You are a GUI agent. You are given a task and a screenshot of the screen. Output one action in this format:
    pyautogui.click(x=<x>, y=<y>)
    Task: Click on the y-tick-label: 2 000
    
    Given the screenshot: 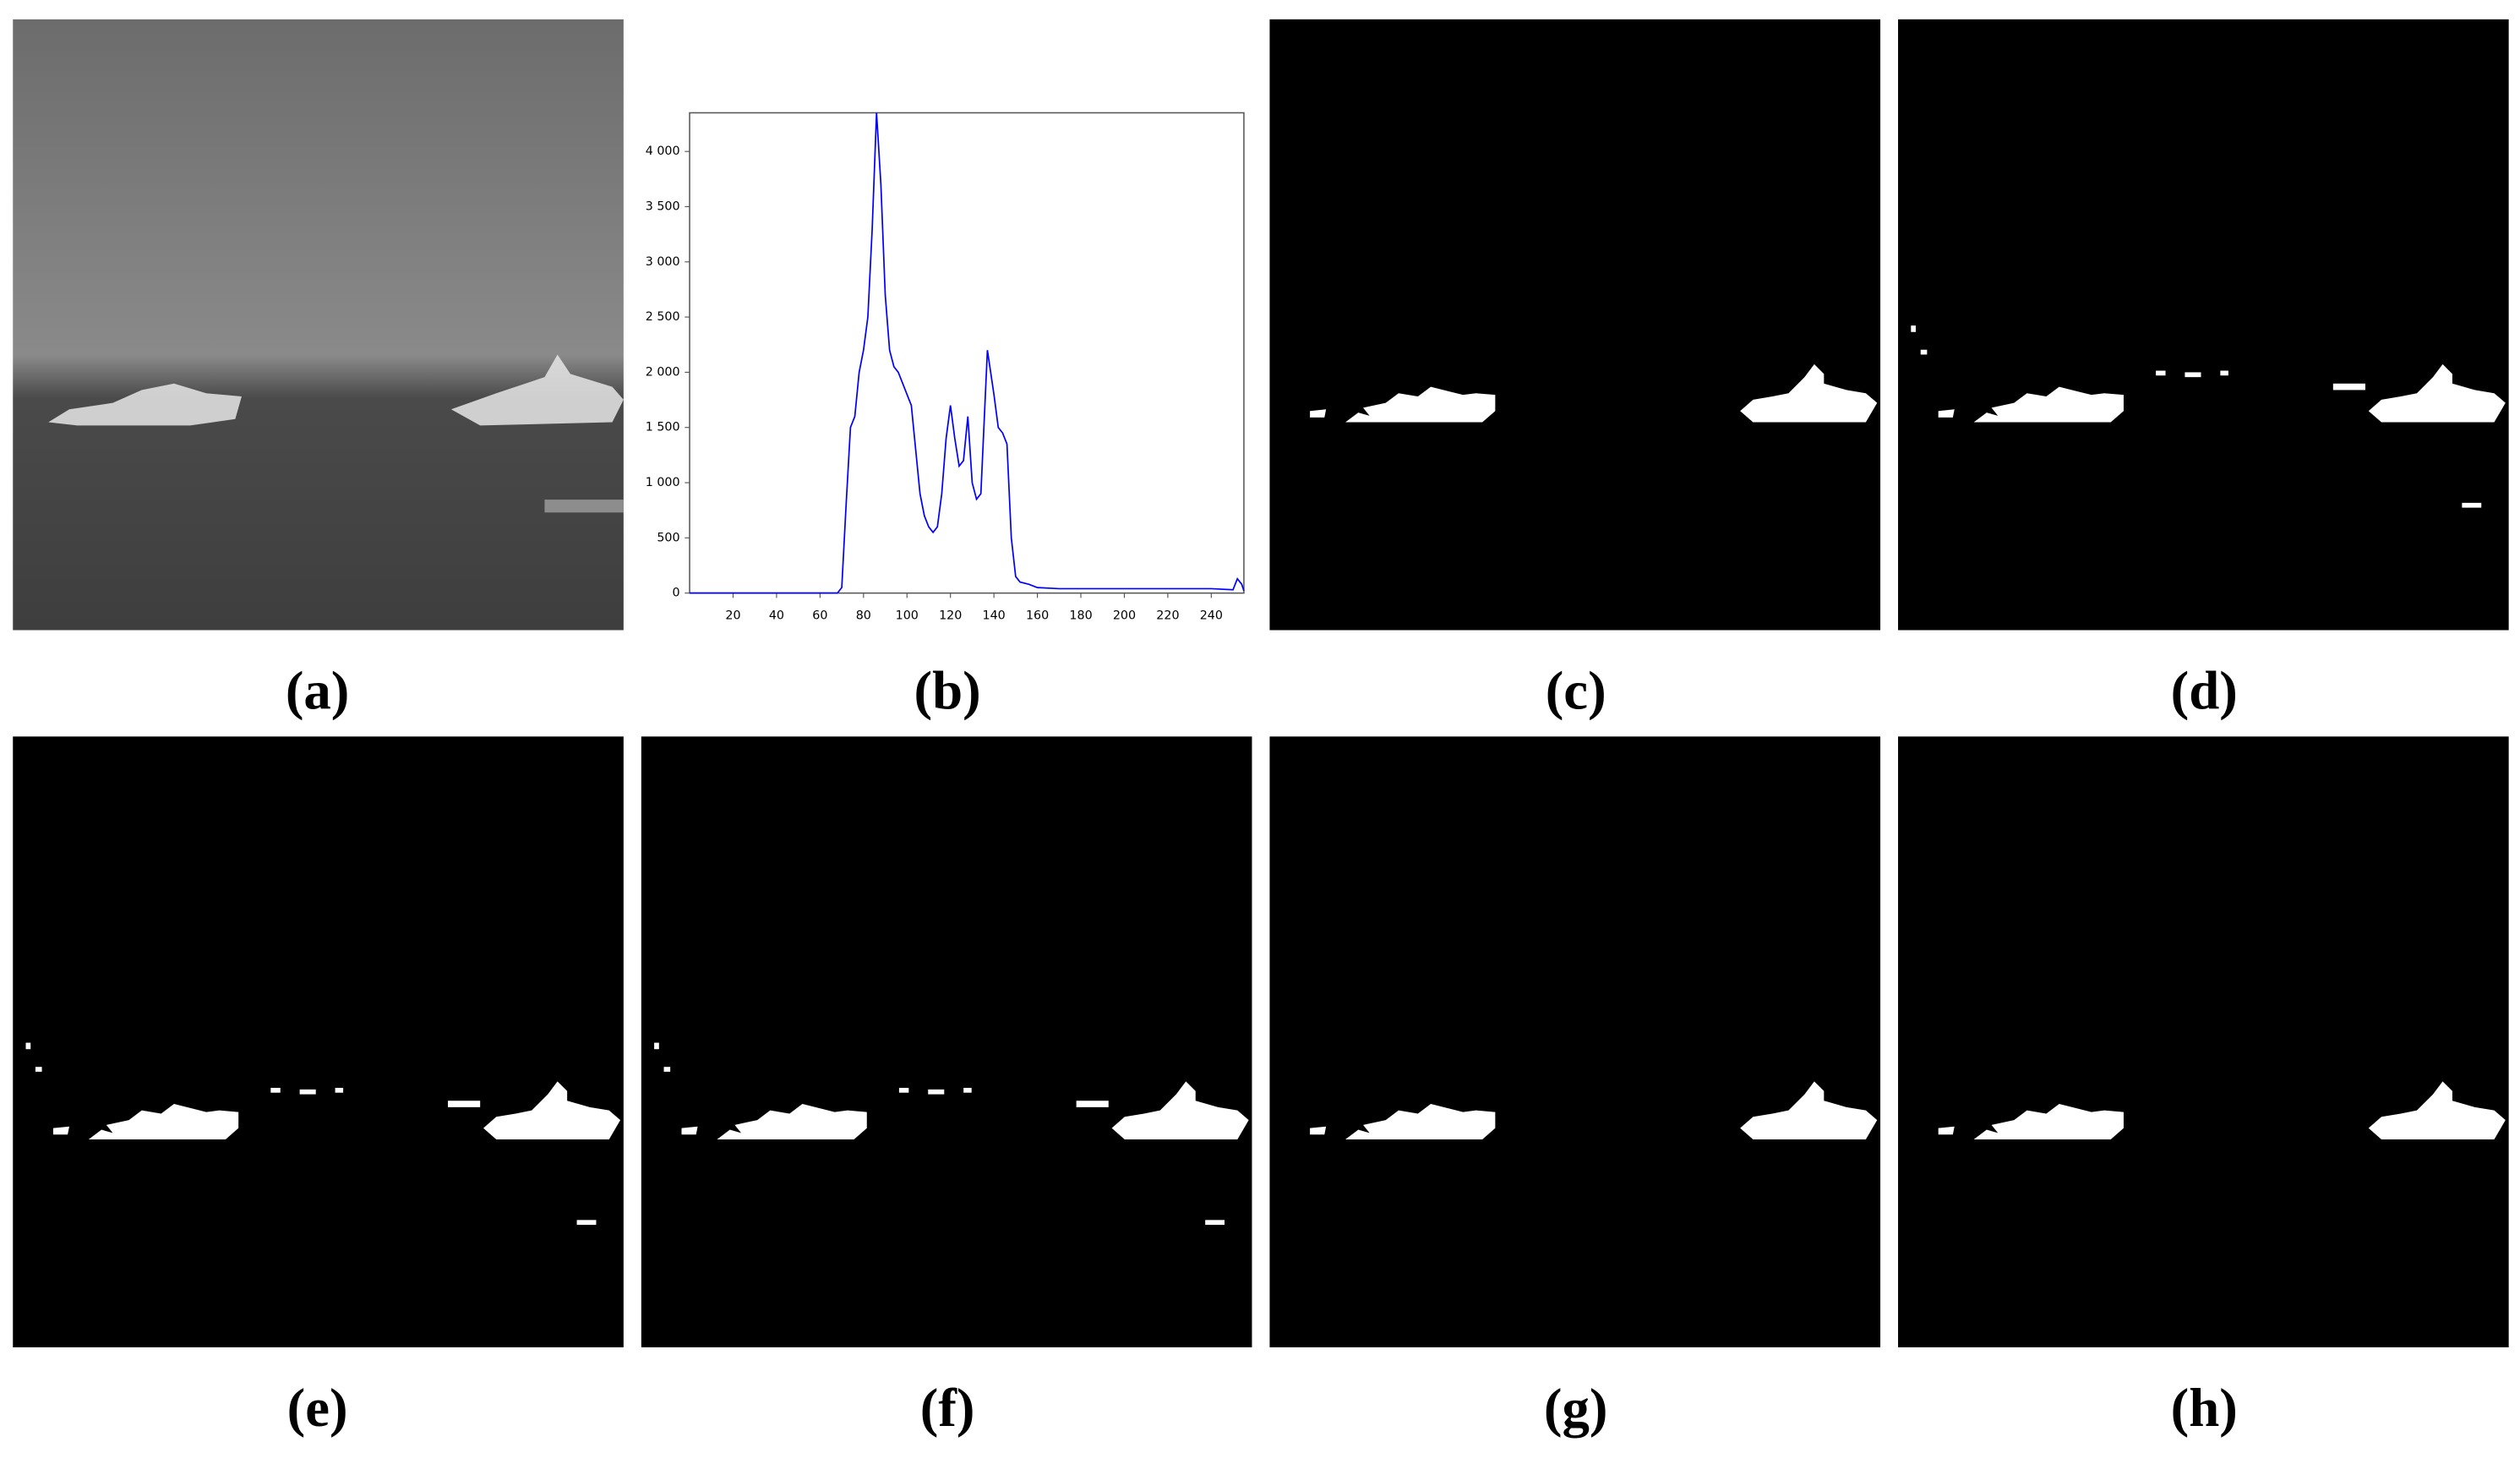 What is the action you would take?
    pyautogui.click(x=663, y=372)
    